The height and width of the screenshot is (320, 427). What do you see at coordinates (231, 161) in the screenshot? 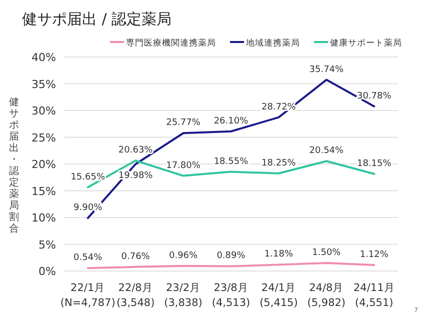
I see `data-label: 18.55%` at bounding box center [231, 161].